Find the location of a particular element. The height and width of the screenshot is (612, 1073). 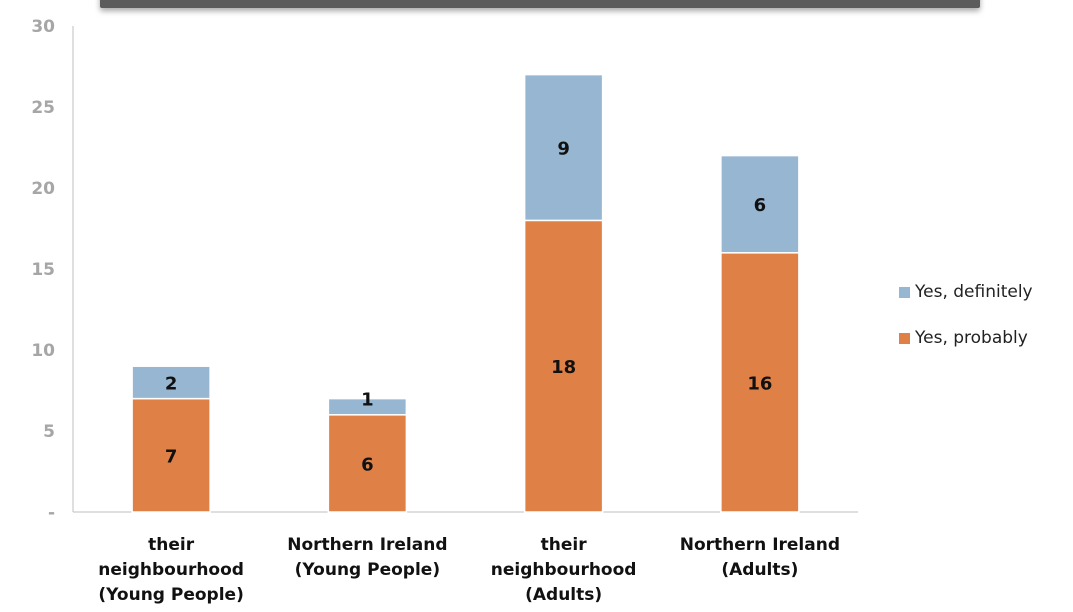

legend: Yes, definitely Yes, probably is located at coordinates (966, 326).